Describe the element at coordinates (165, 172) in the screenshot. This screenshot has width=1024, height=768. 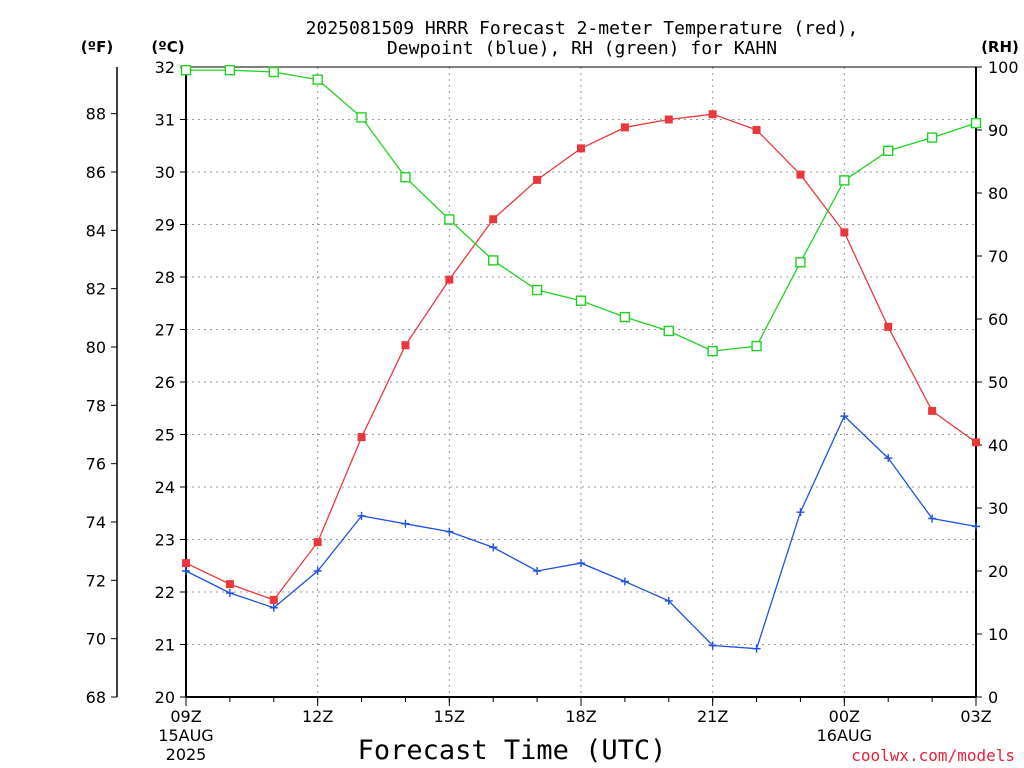
I see `celsius-tick-label: 30` at that location.